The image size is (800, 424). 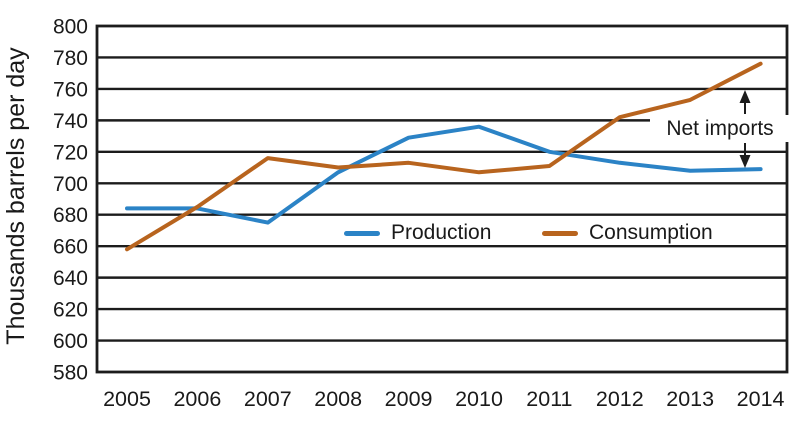 I want to click on y-tick-label: 640, so click(x=70, y=278).